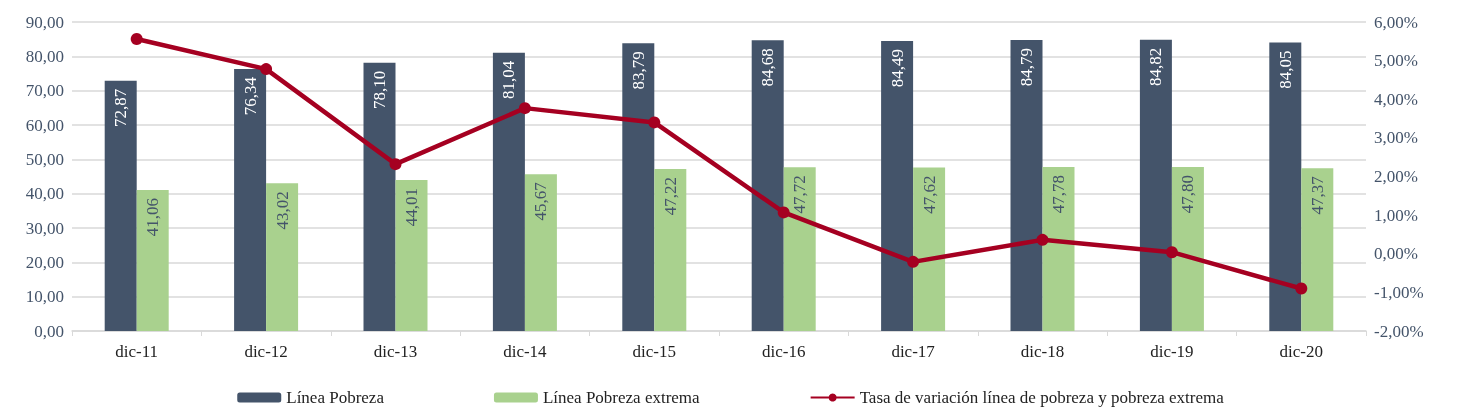 The height and width of the screenshot is (411, 1461). I want to click on data-label: 47,78, so click(1058, 194).